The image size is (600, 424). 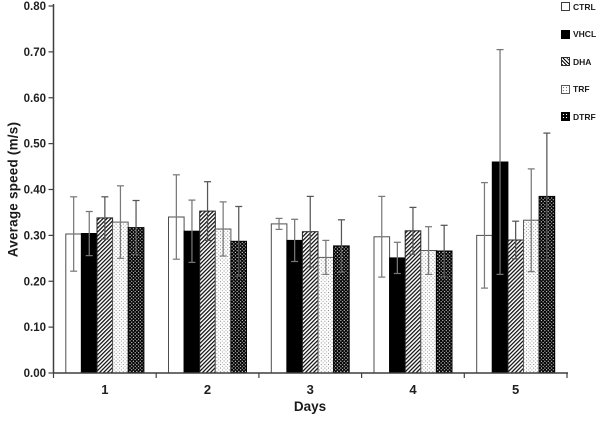 I want to click on legend-item-dha: DHA, so click(x=580, y=61).